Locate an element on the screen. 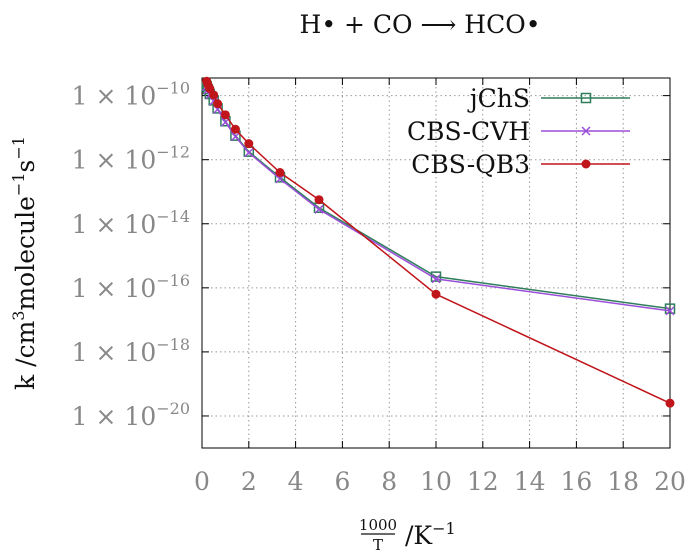 Image resolution: width=686 pixels, height=554 pixels. legend-label: jChS is located at coordinates (498, 98).